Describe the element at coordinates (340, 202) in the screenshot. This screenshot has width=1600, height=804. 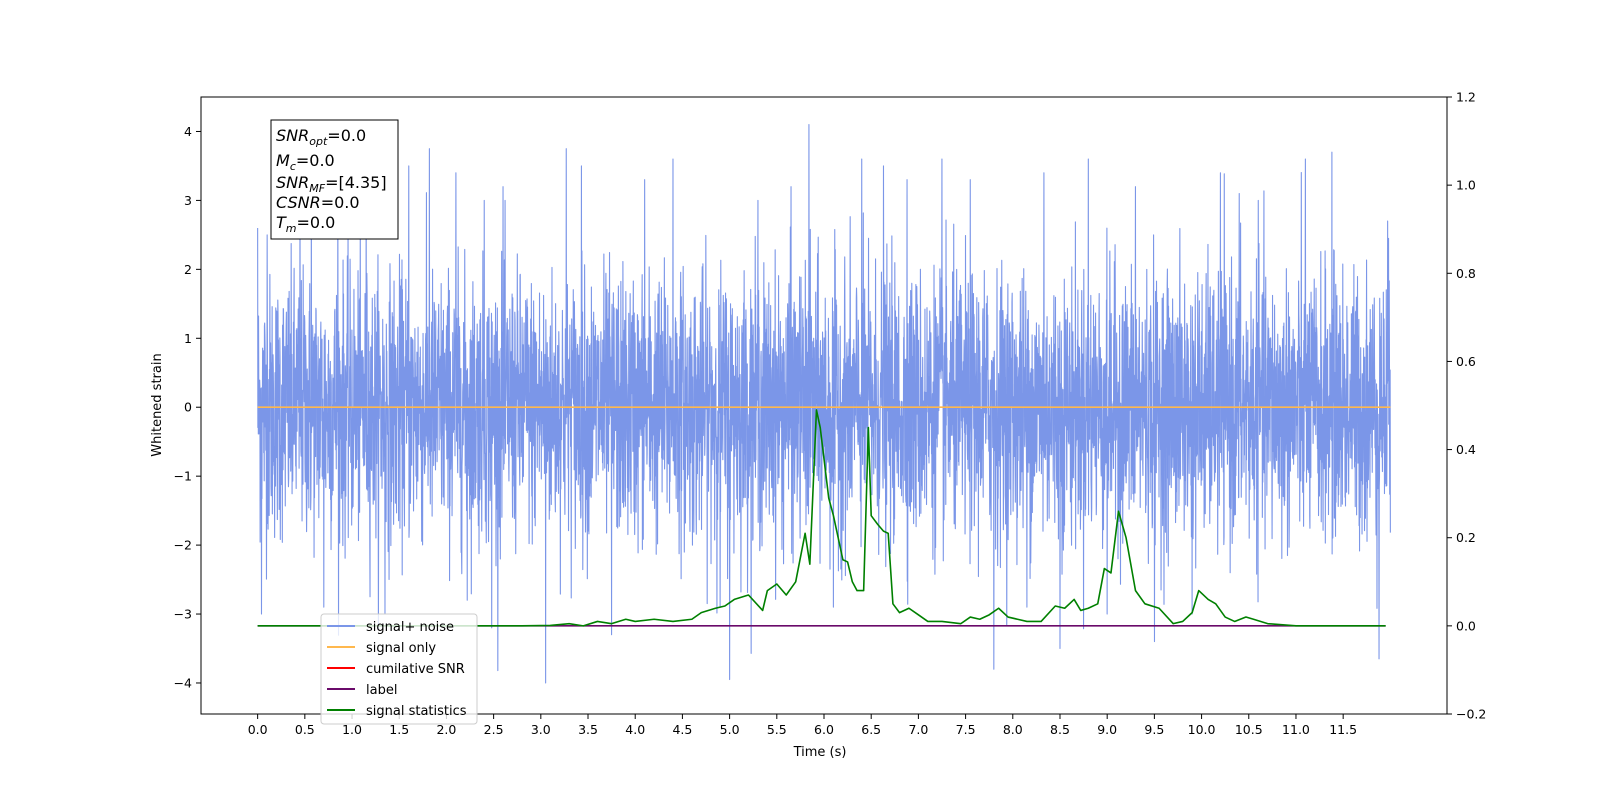
I see `info-csnr-value: =0.0` at that location.